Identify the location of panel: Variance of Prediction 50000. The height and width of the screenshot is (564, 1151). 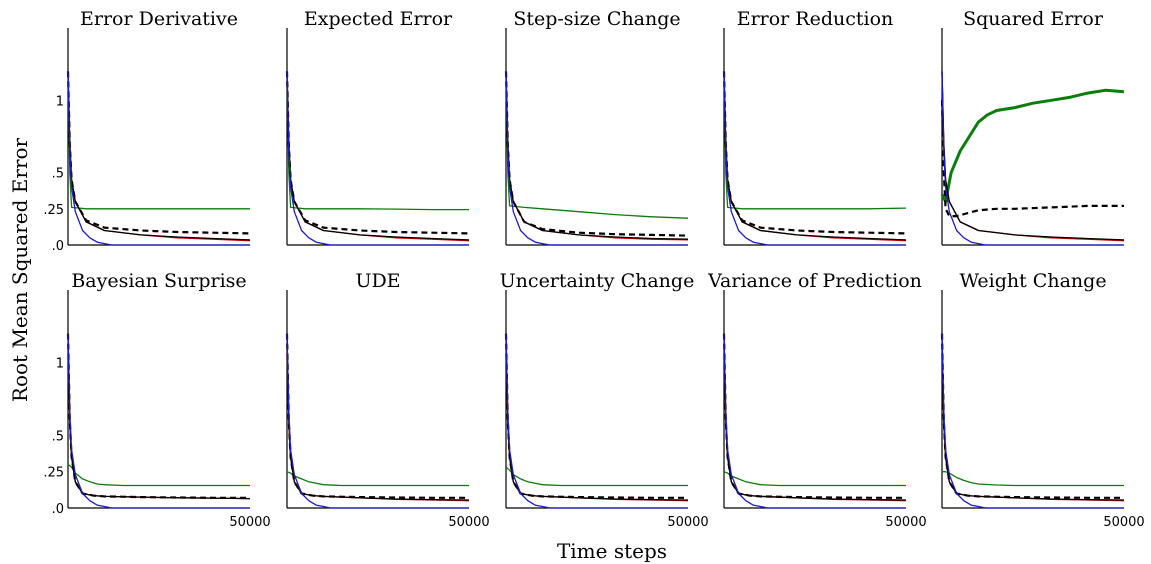
(817, 400).